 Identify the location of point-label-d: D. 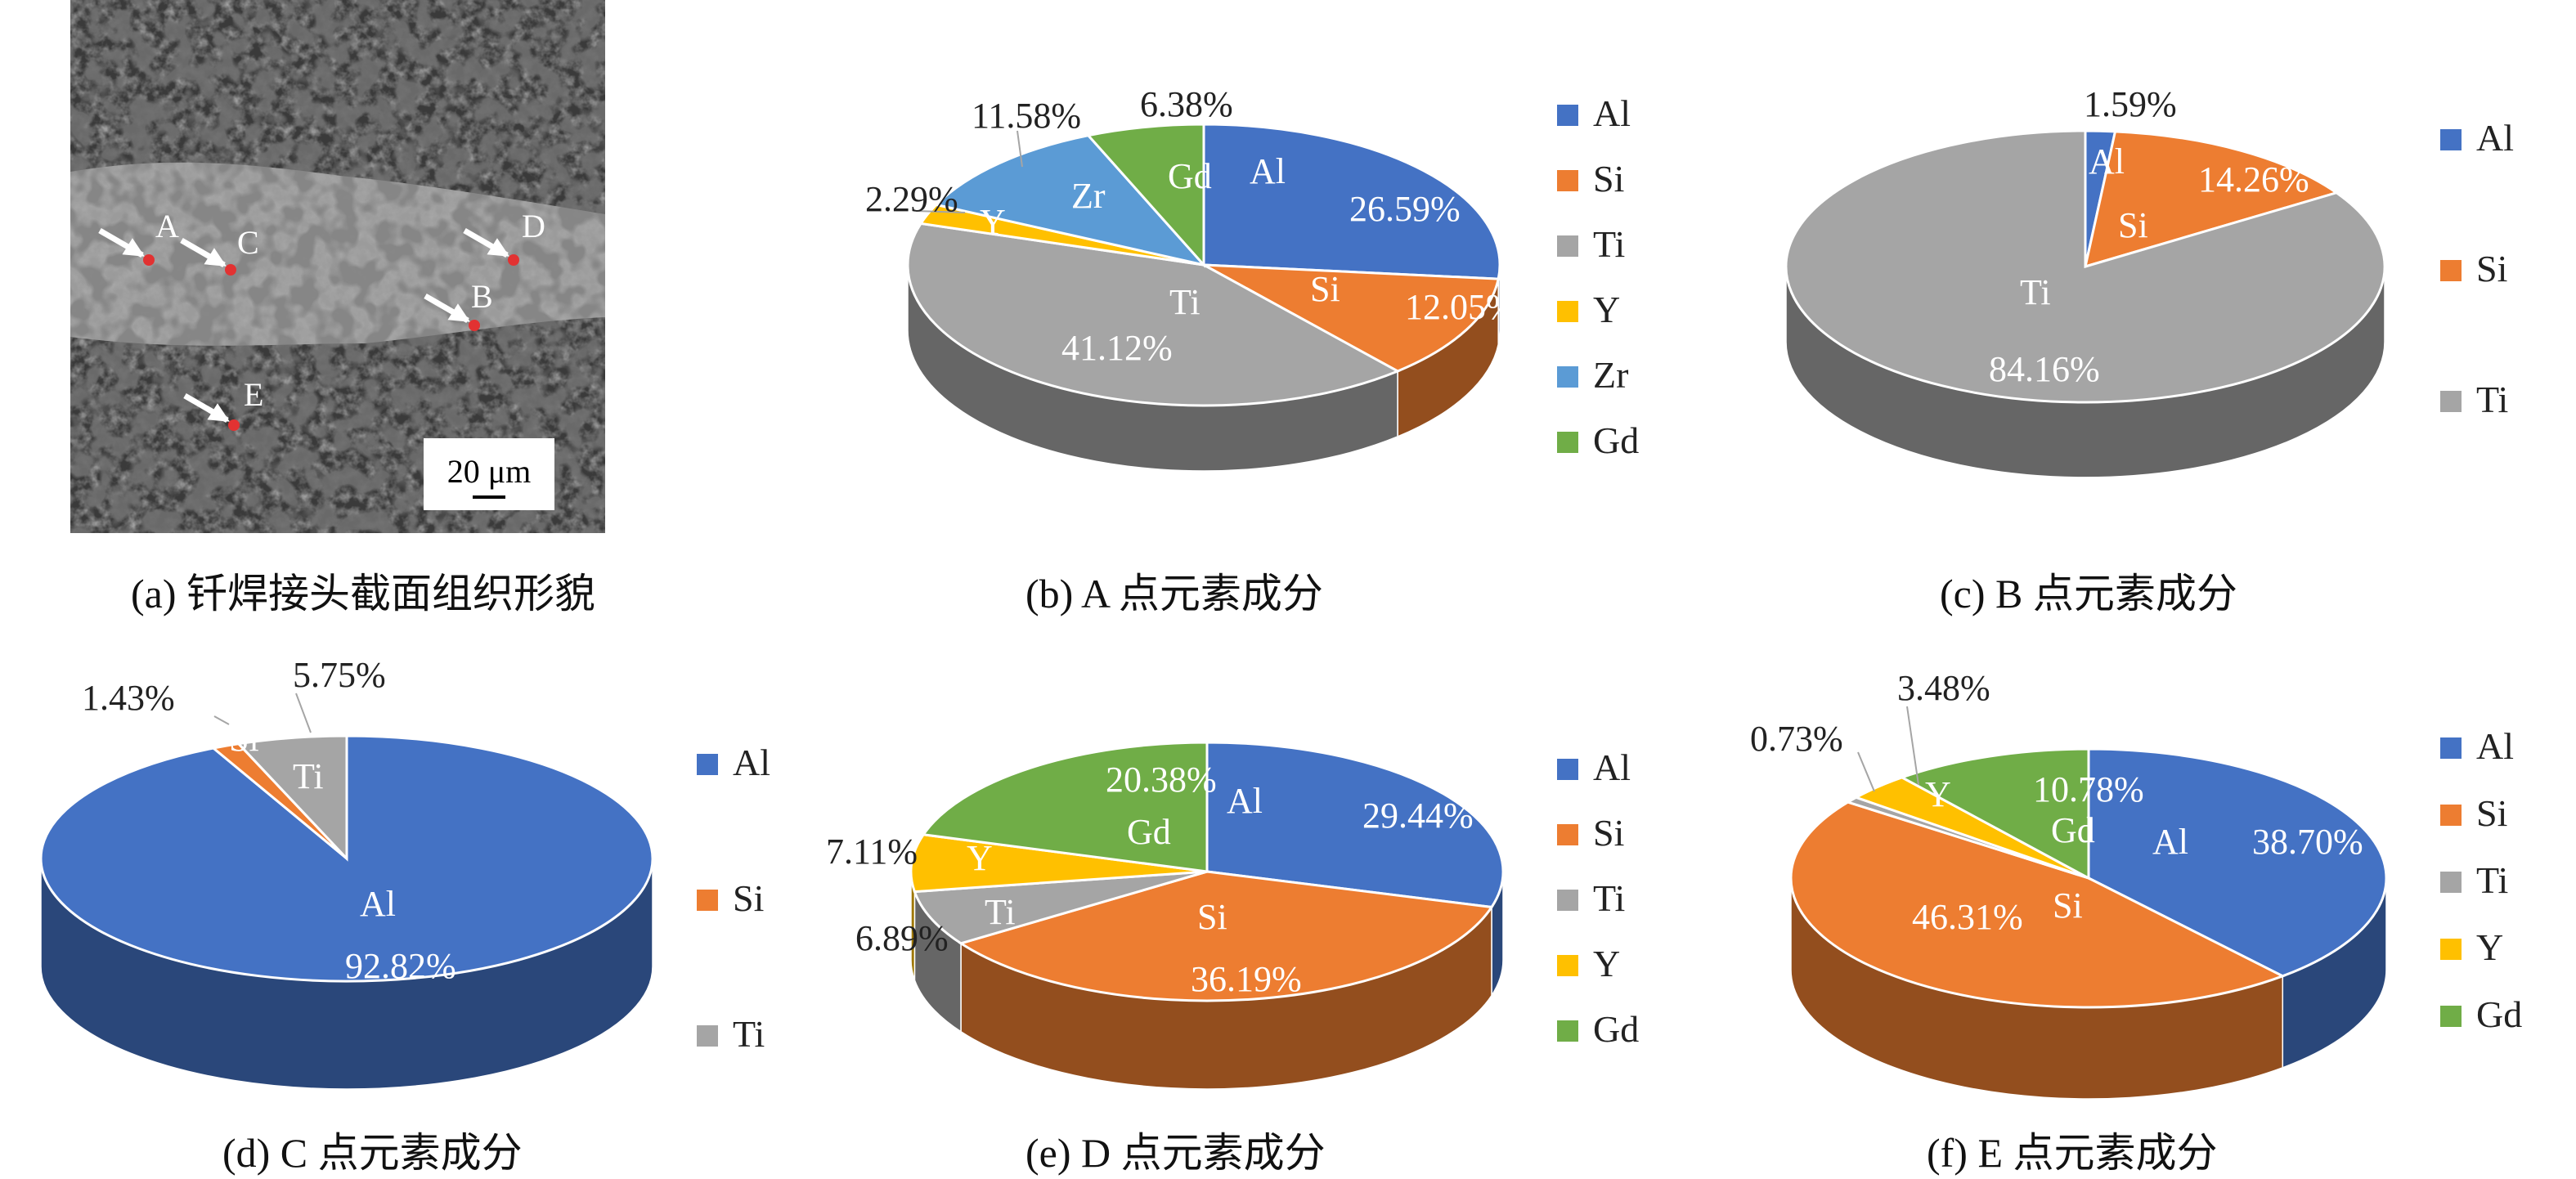
(533, 226).